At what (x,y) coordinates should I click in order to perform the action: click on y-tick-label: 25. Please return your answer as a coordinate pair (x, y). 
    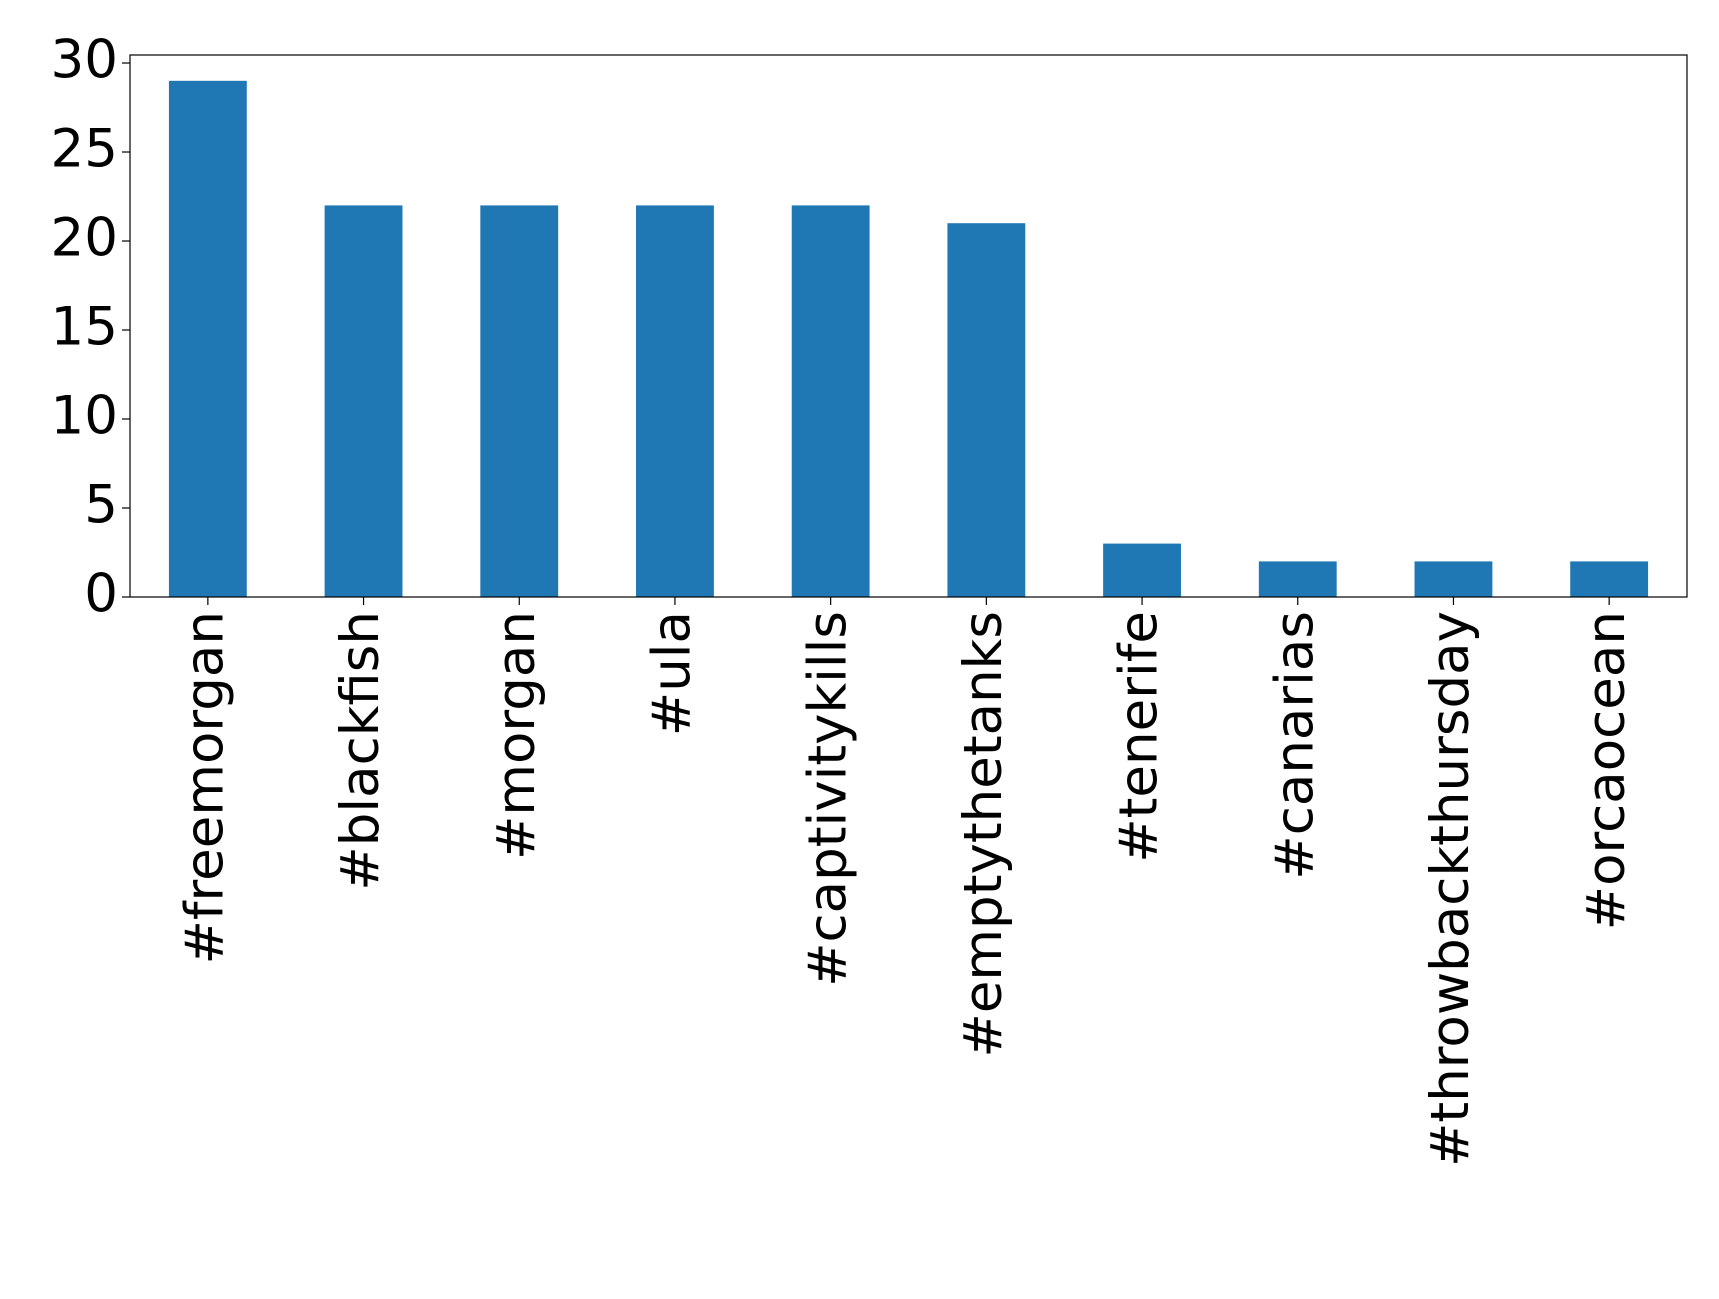
    Looking at the image, I should click on (84, 149).